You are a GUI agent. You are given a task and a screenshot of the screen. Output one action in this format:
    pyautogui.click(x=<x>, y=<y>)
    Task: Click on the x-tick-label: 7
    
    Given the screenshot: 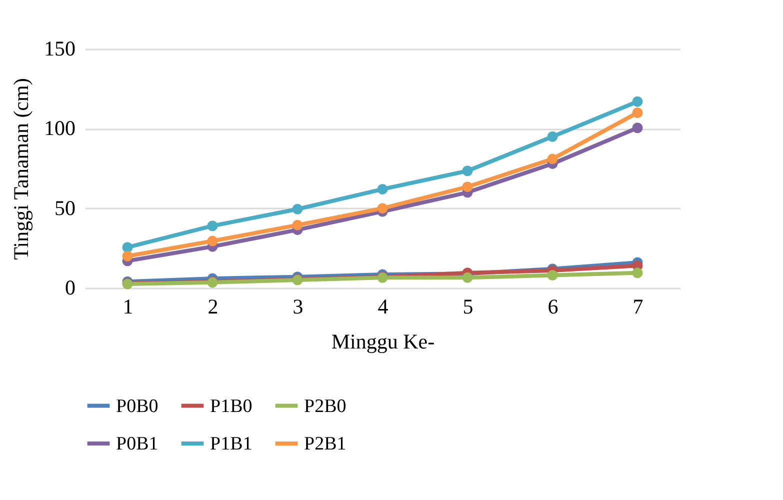 What is the action you would take?
    pyautogui.click(x=638, y=306)
    